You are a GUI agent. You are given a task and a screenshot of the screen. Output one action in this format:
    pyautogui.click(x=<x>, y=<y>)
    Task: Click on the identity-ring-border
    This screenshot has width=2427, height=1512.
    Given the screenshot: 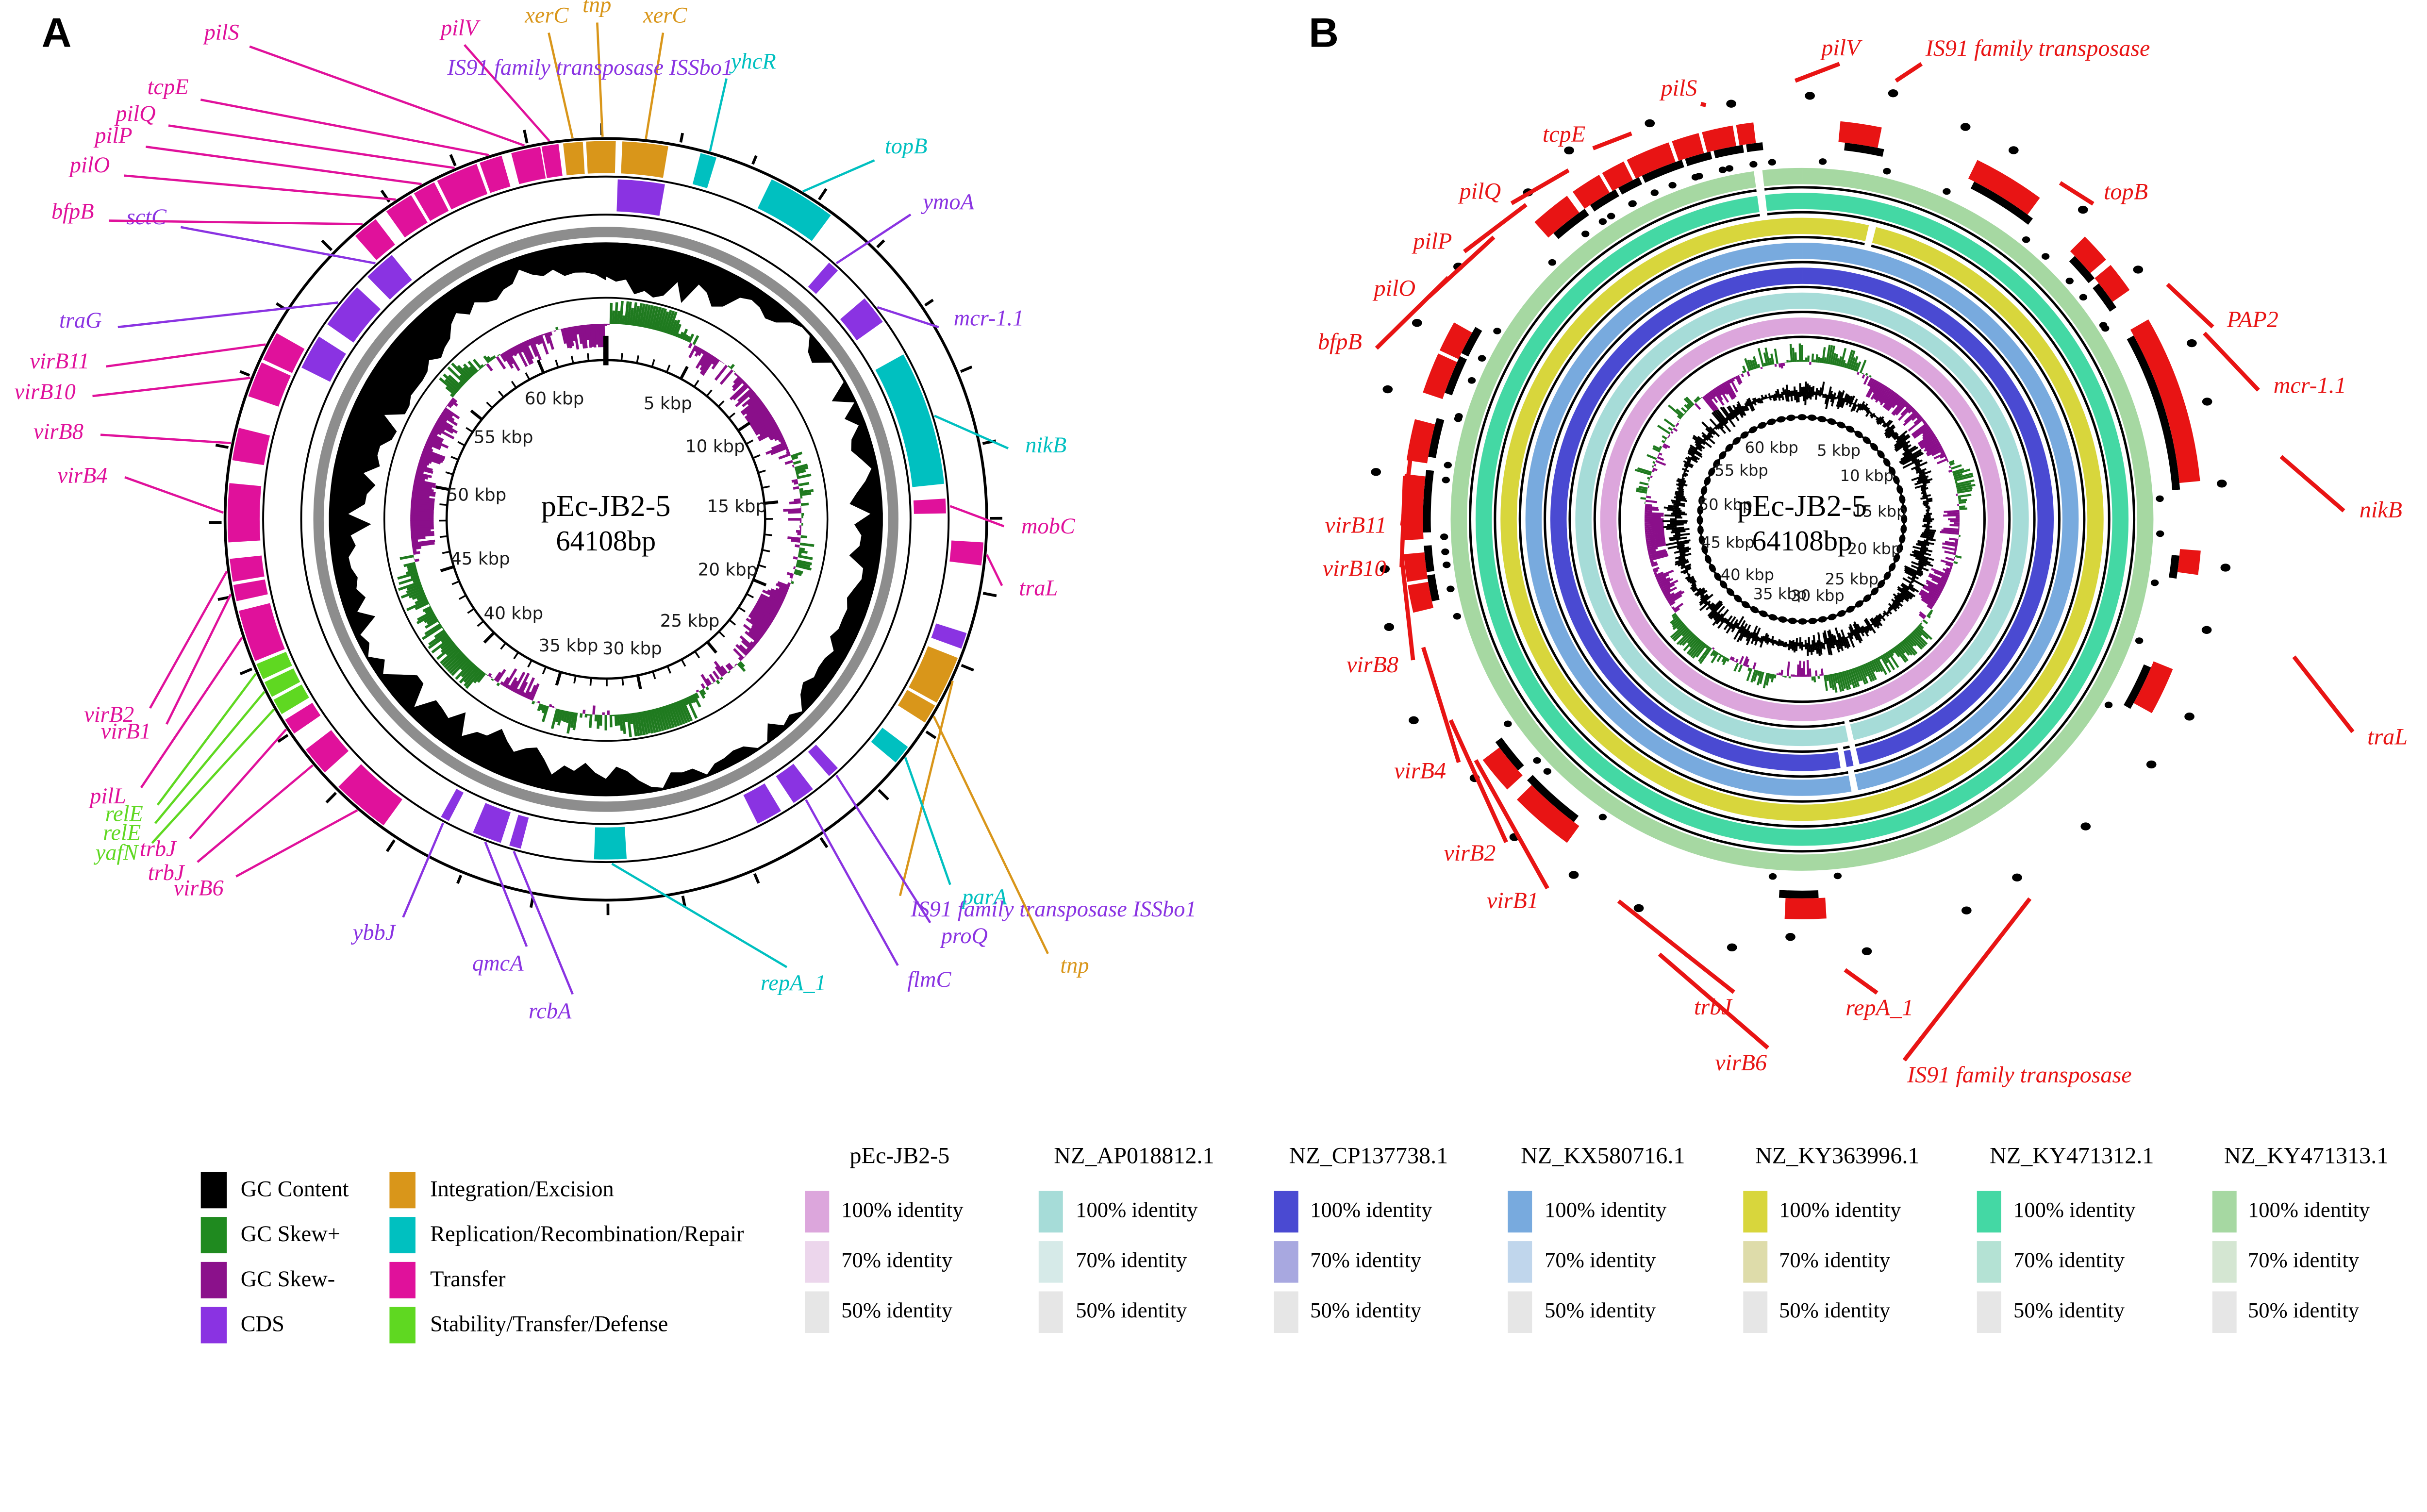 What is the action you would take?
    pyautogui.click(x=1802, y=519)
    